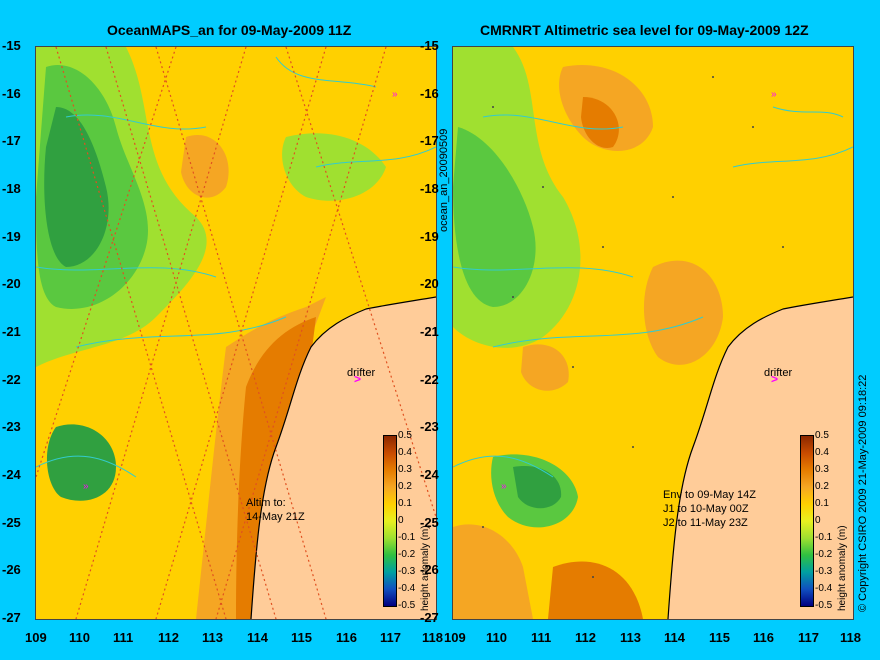  I want to click on left-note-line2: 14-May 21Z, so click(275, 517).